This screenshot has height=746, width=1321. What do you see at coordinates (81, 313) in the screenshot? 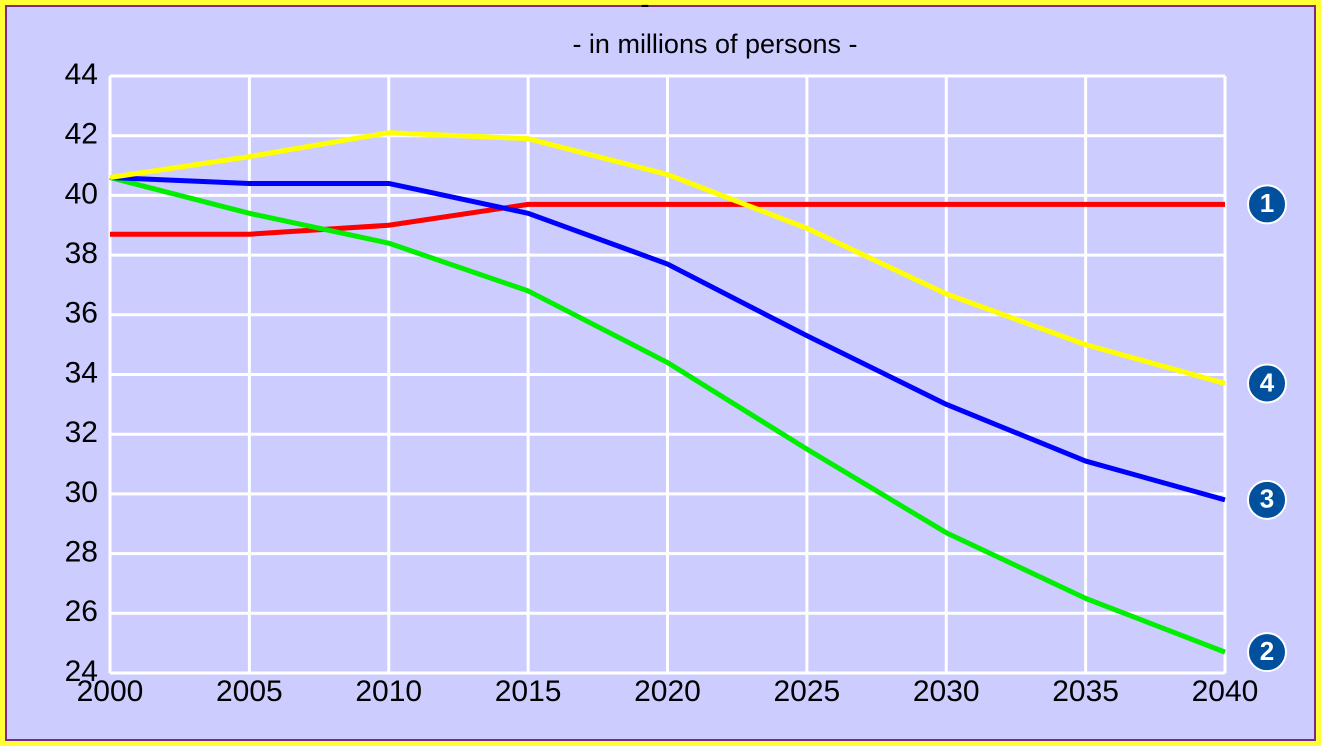
I see `y-tick-label: 36` at bounding box center [81, 313].